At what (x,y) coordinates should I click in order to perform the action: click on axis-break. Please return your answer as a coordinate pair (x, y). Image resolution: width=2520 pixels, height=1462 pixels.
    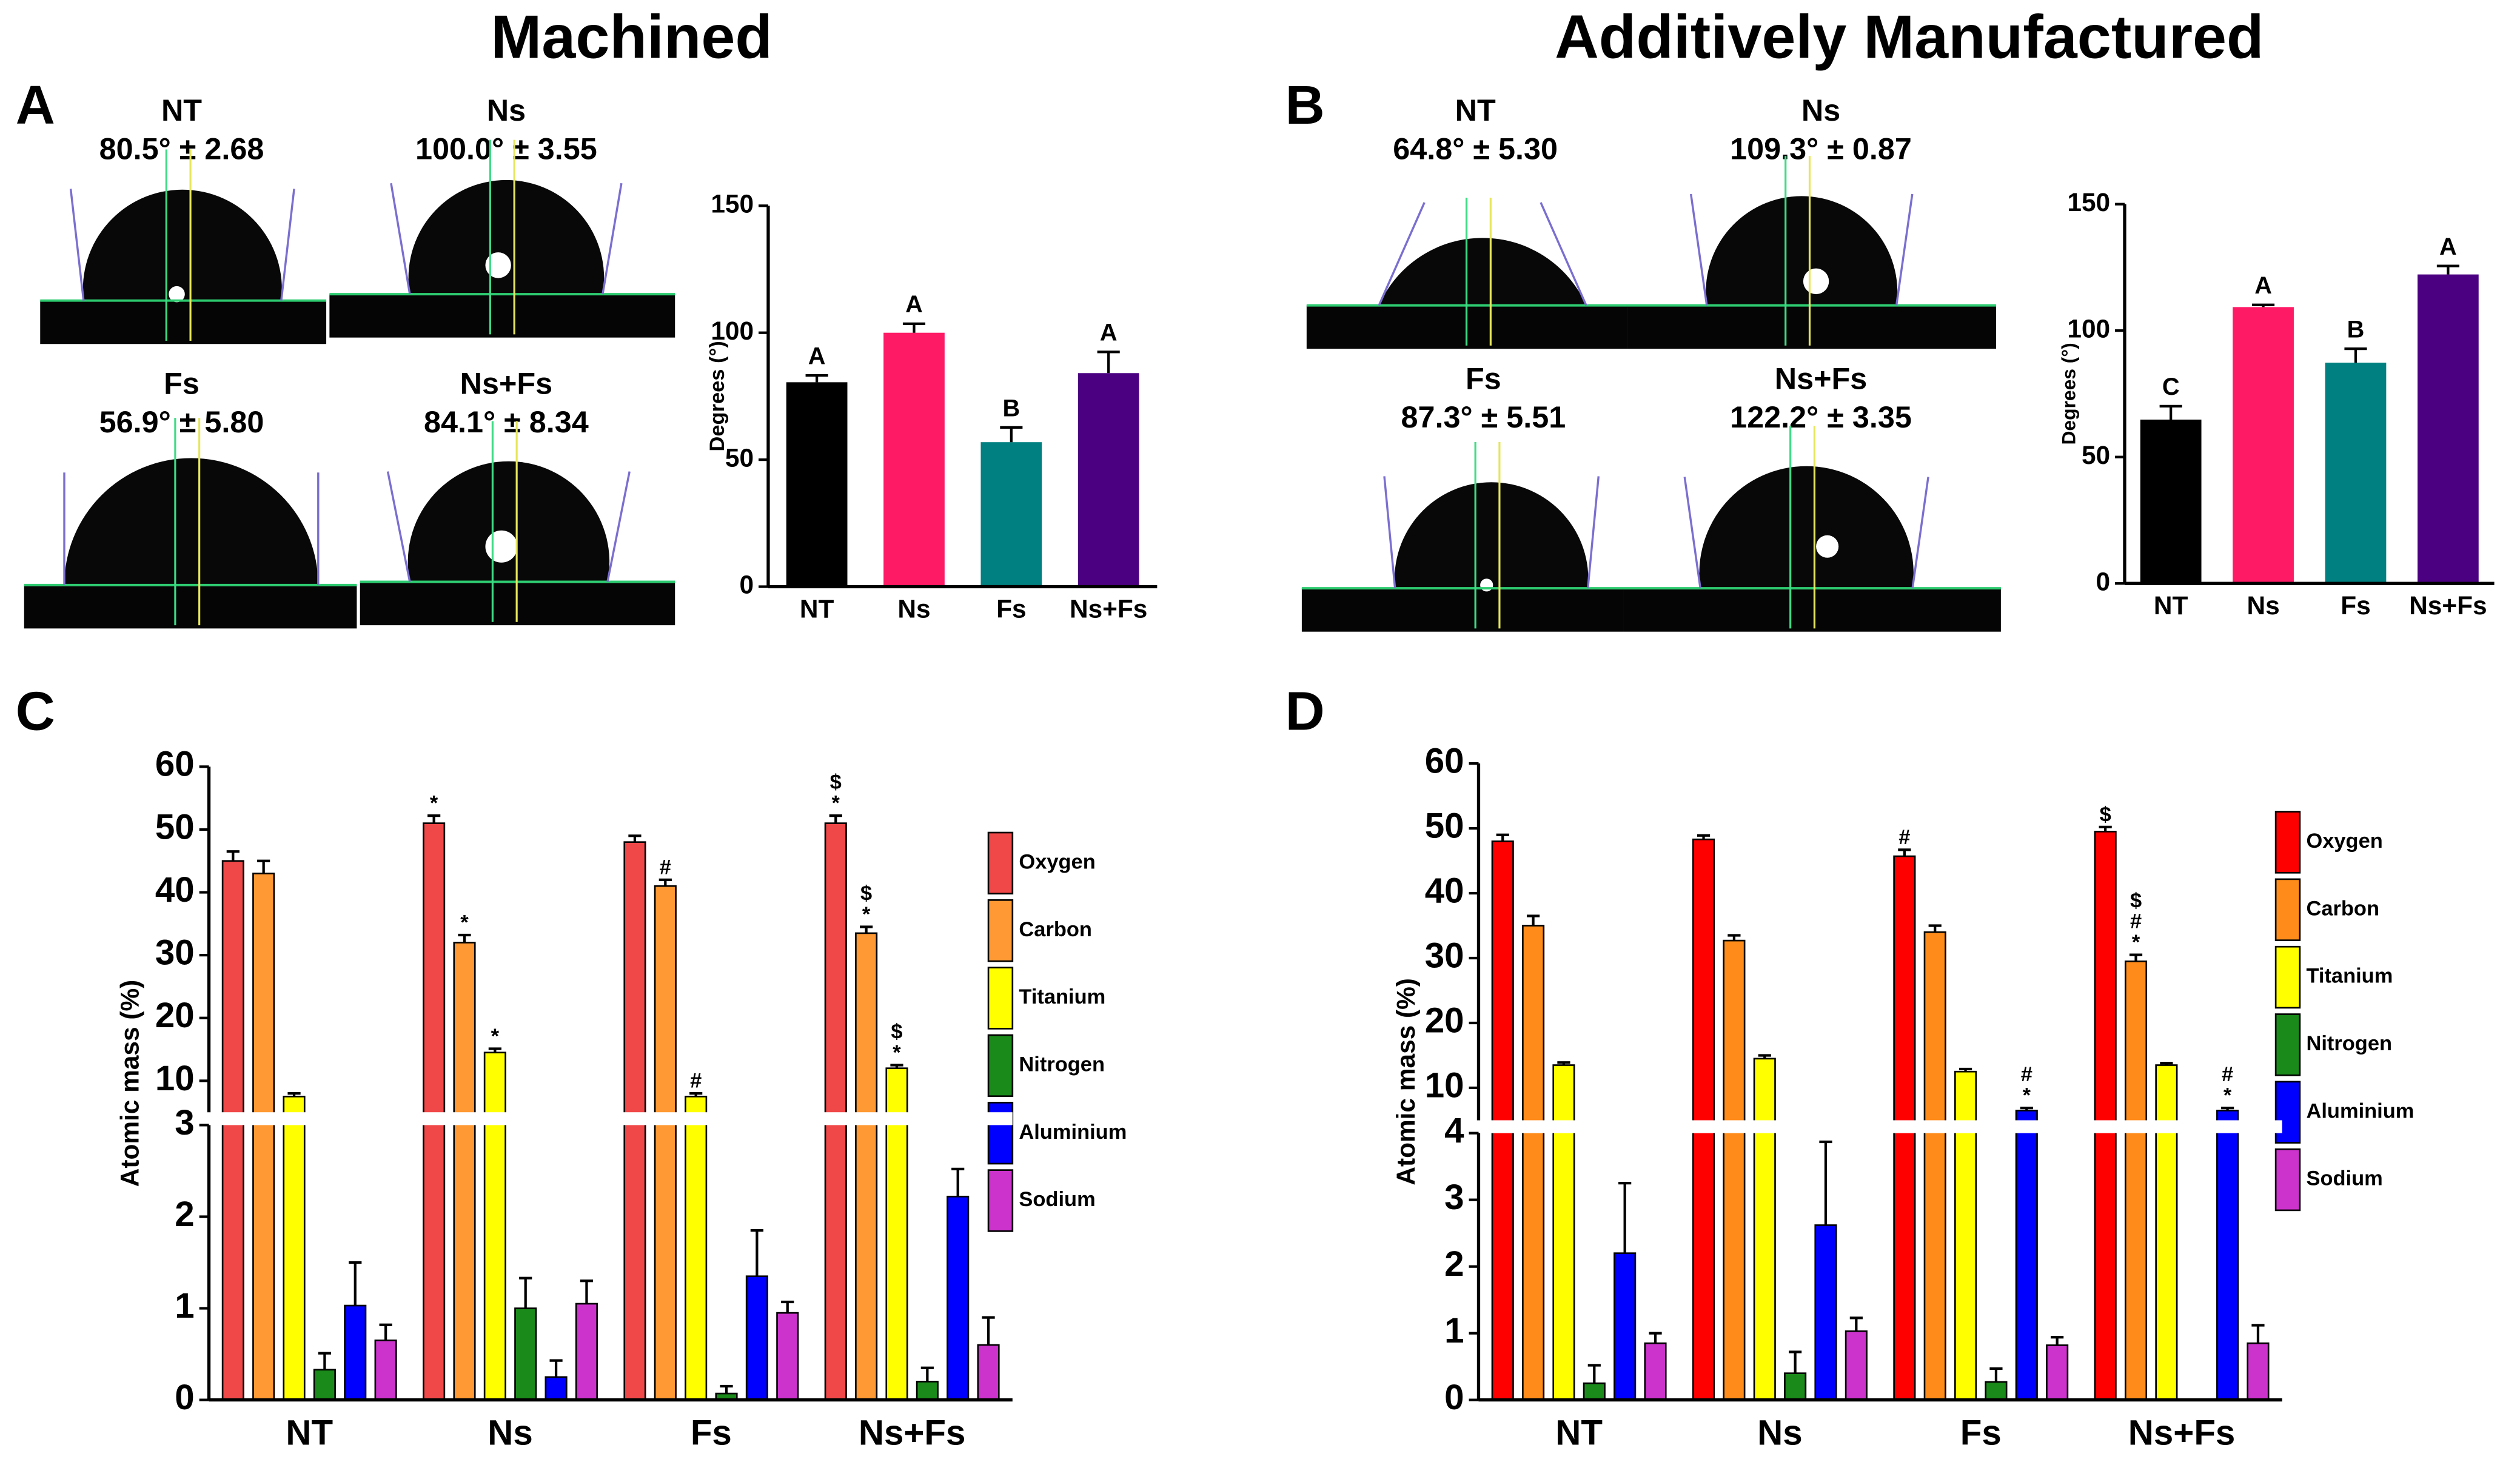
    Looking at the image, I should click on (1870, 1127).